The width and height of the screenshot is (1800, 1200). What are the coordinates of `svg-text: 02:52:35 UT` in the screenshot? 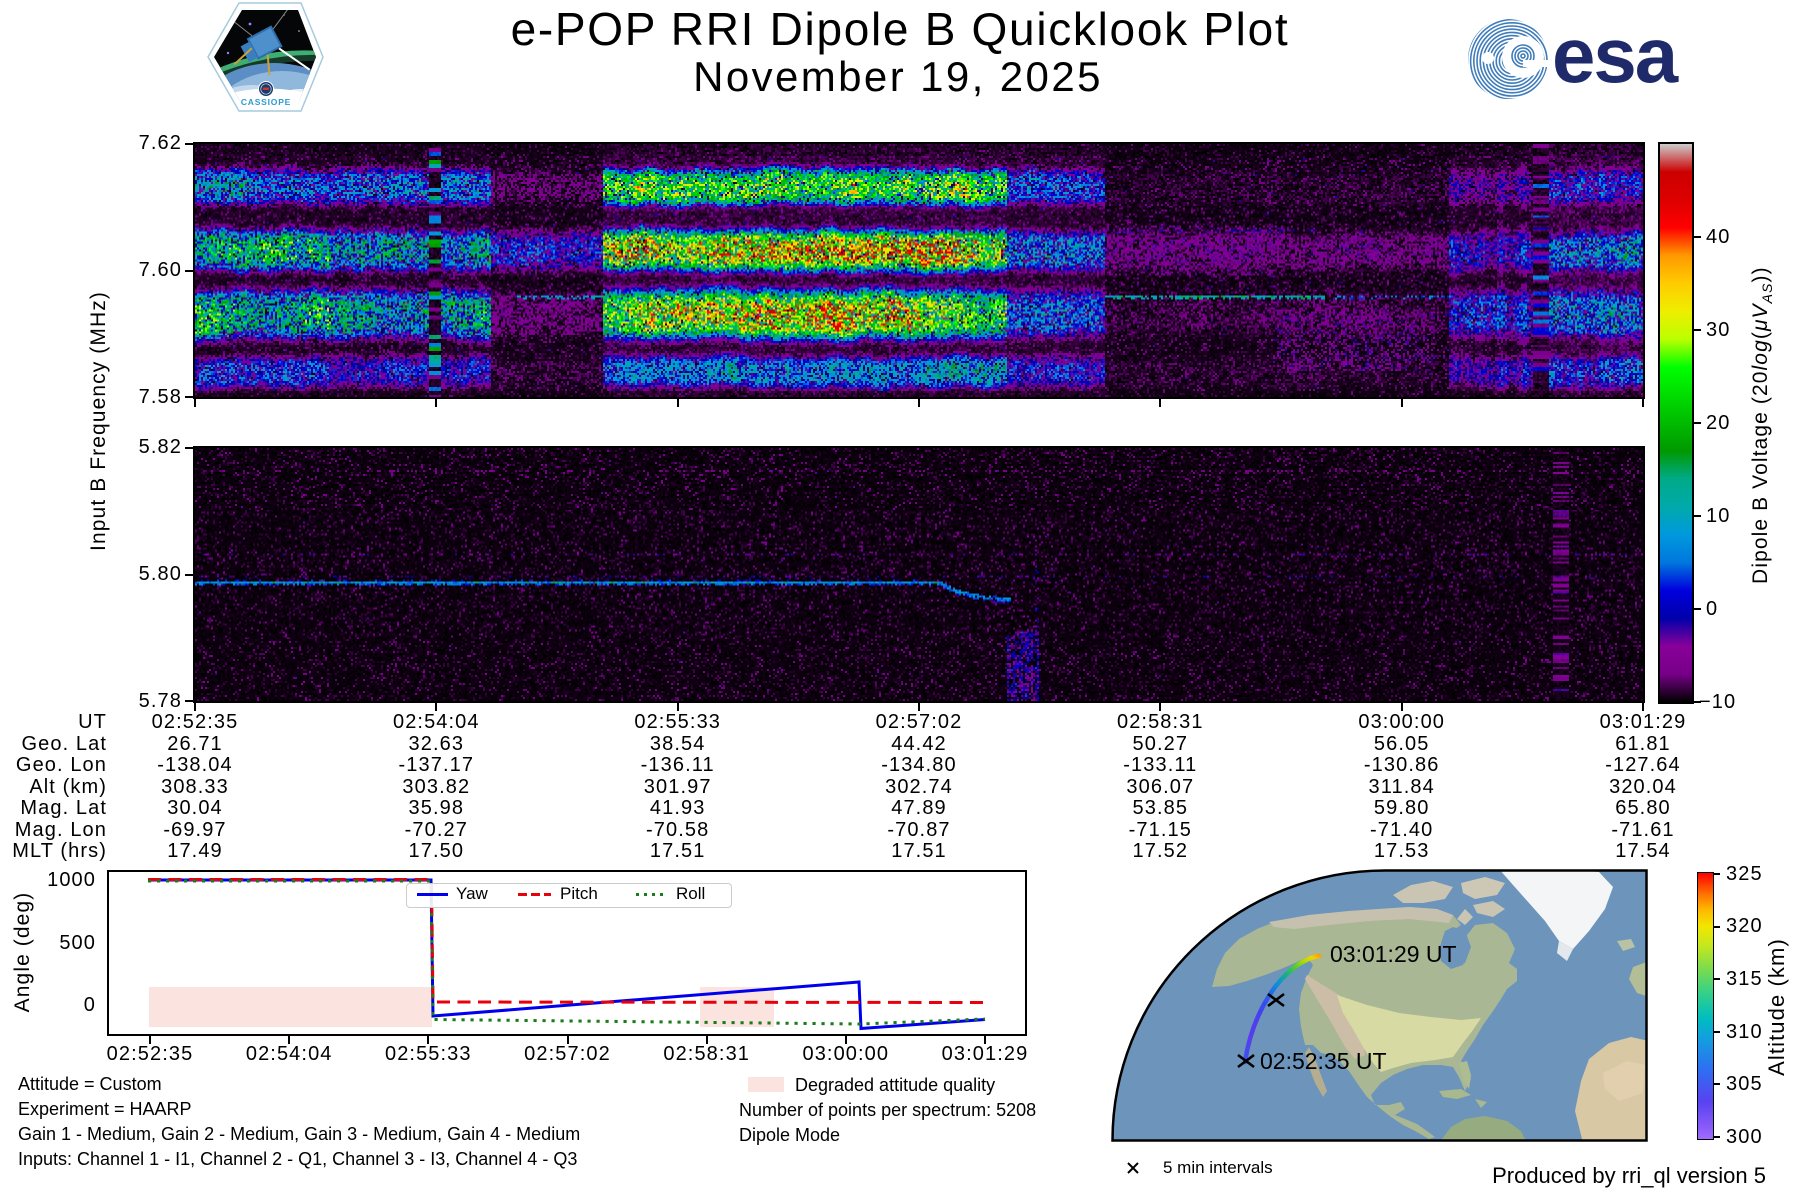 It's located at (1323, 1061).